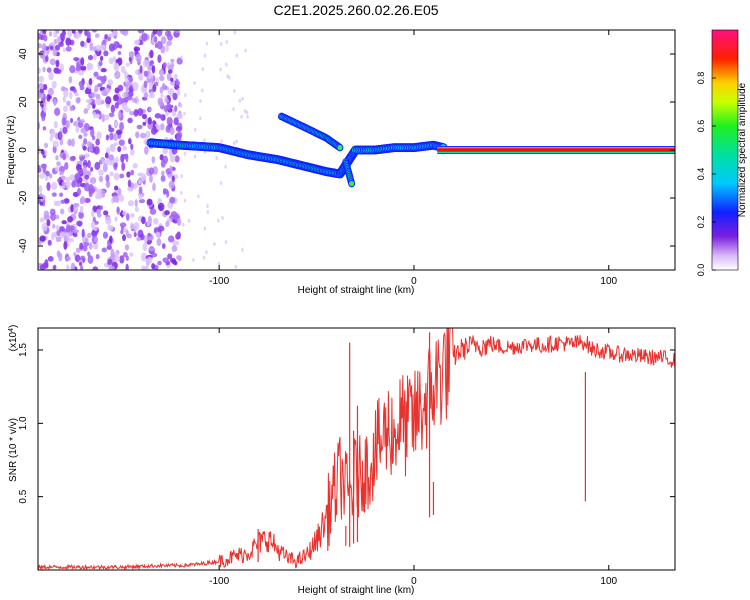  Describe the element at coordinates (23, 150) in the screenshot. I see `spectrogram-y-tick-label: 0` at that location.